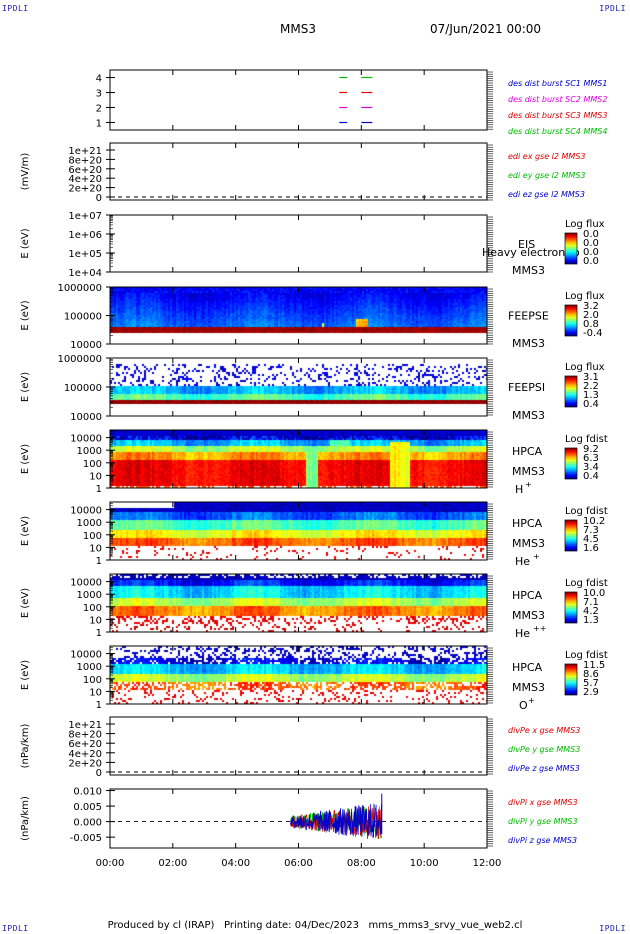 This screenshot has height=934, width=630. I want to click on y-axis-label: (mV/m), so click(25, 172).